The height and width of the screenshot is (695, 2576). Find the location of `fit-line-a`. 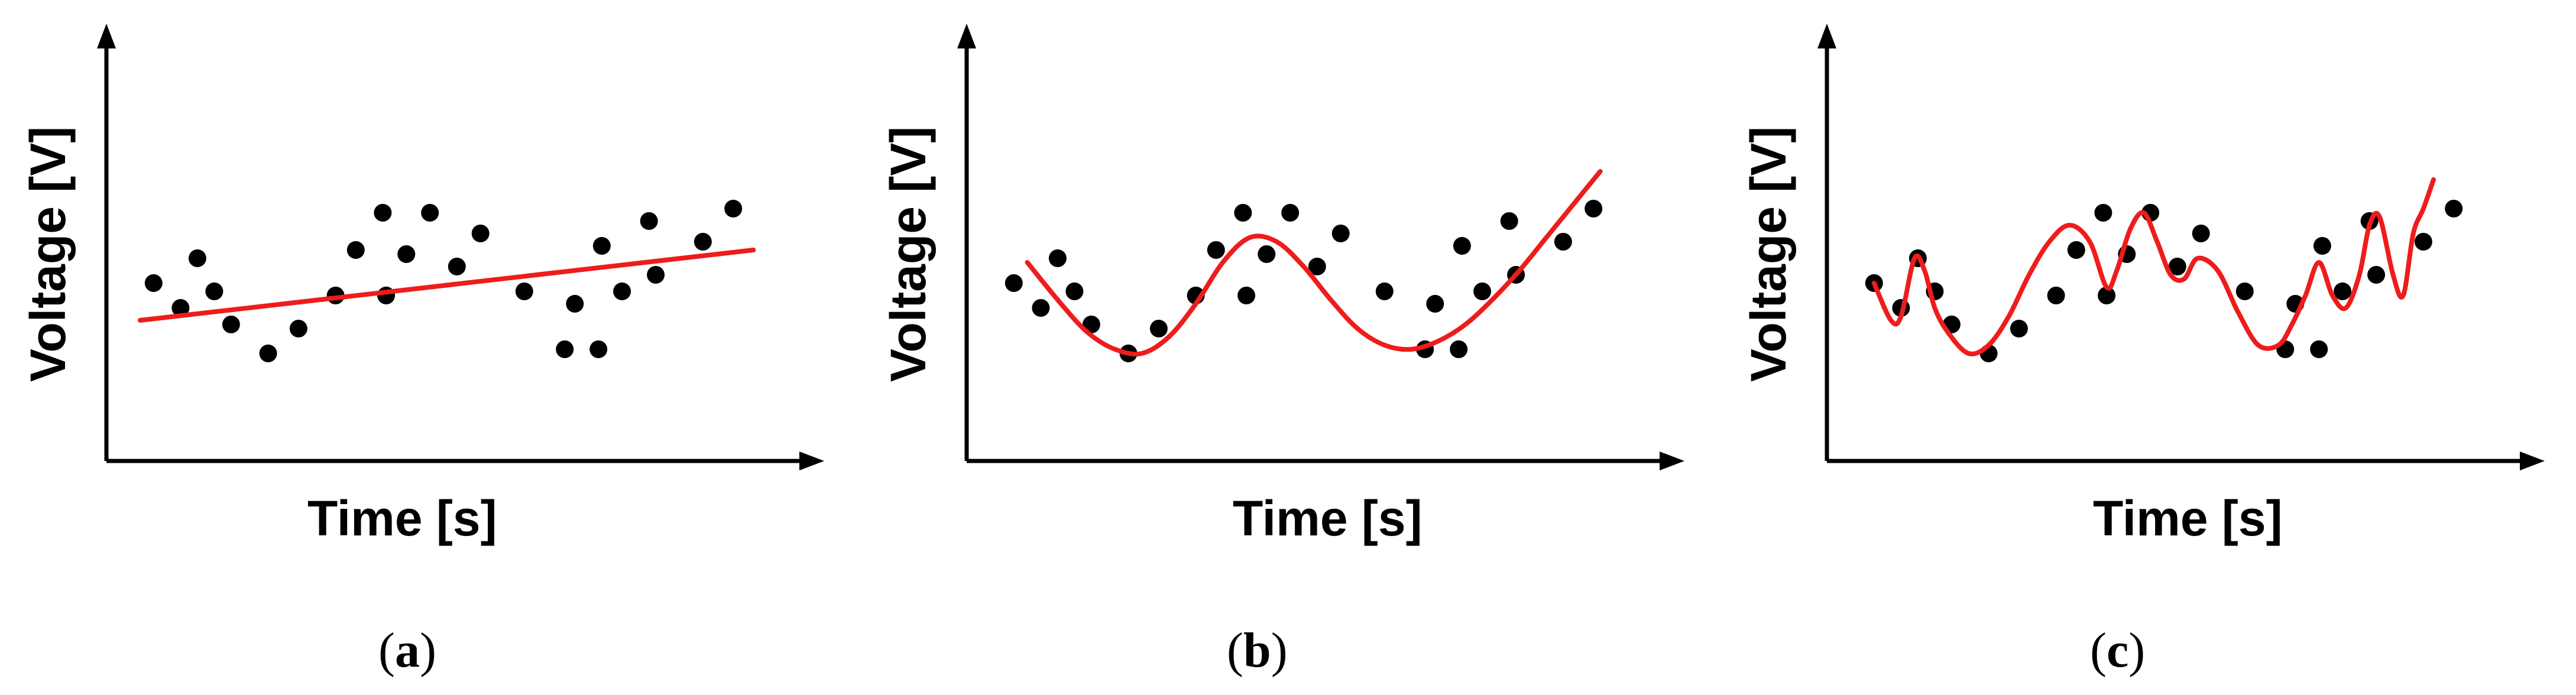

fit-line-a is located at coordinates (447, 285).